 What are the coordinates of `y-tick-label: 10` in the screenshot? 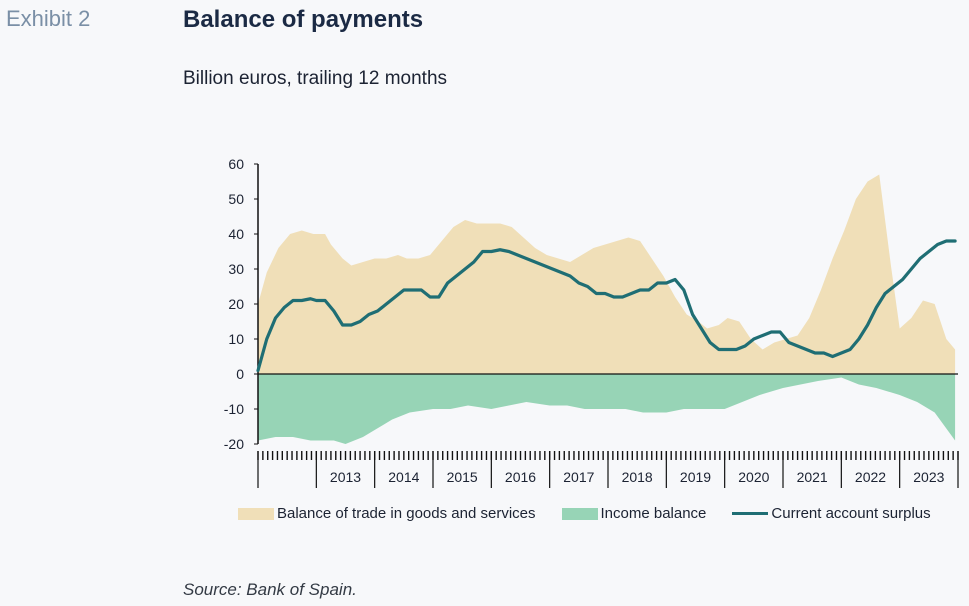 It's located at (236, 339).